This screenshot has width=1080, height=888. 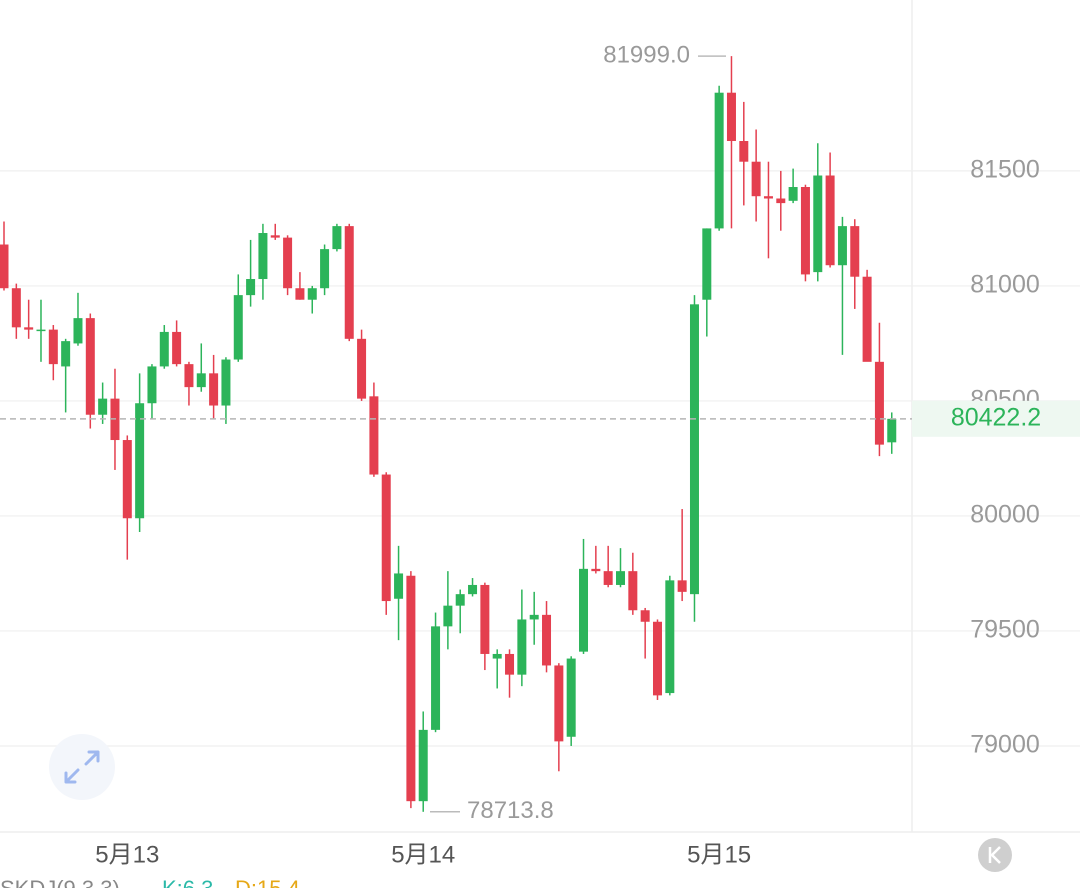 What do you see at coordinates (60, 882) in the screenshot?
I see `indicator-name: SKDJ(9,3,3)` at bounding box center [60, 882].